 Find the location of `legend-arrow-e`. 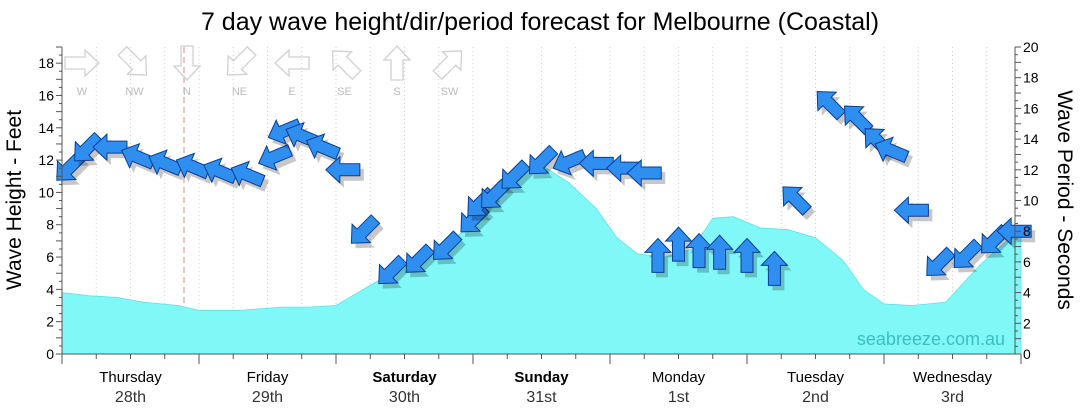

legend-arrow-e is located at coordinates (292, 63).